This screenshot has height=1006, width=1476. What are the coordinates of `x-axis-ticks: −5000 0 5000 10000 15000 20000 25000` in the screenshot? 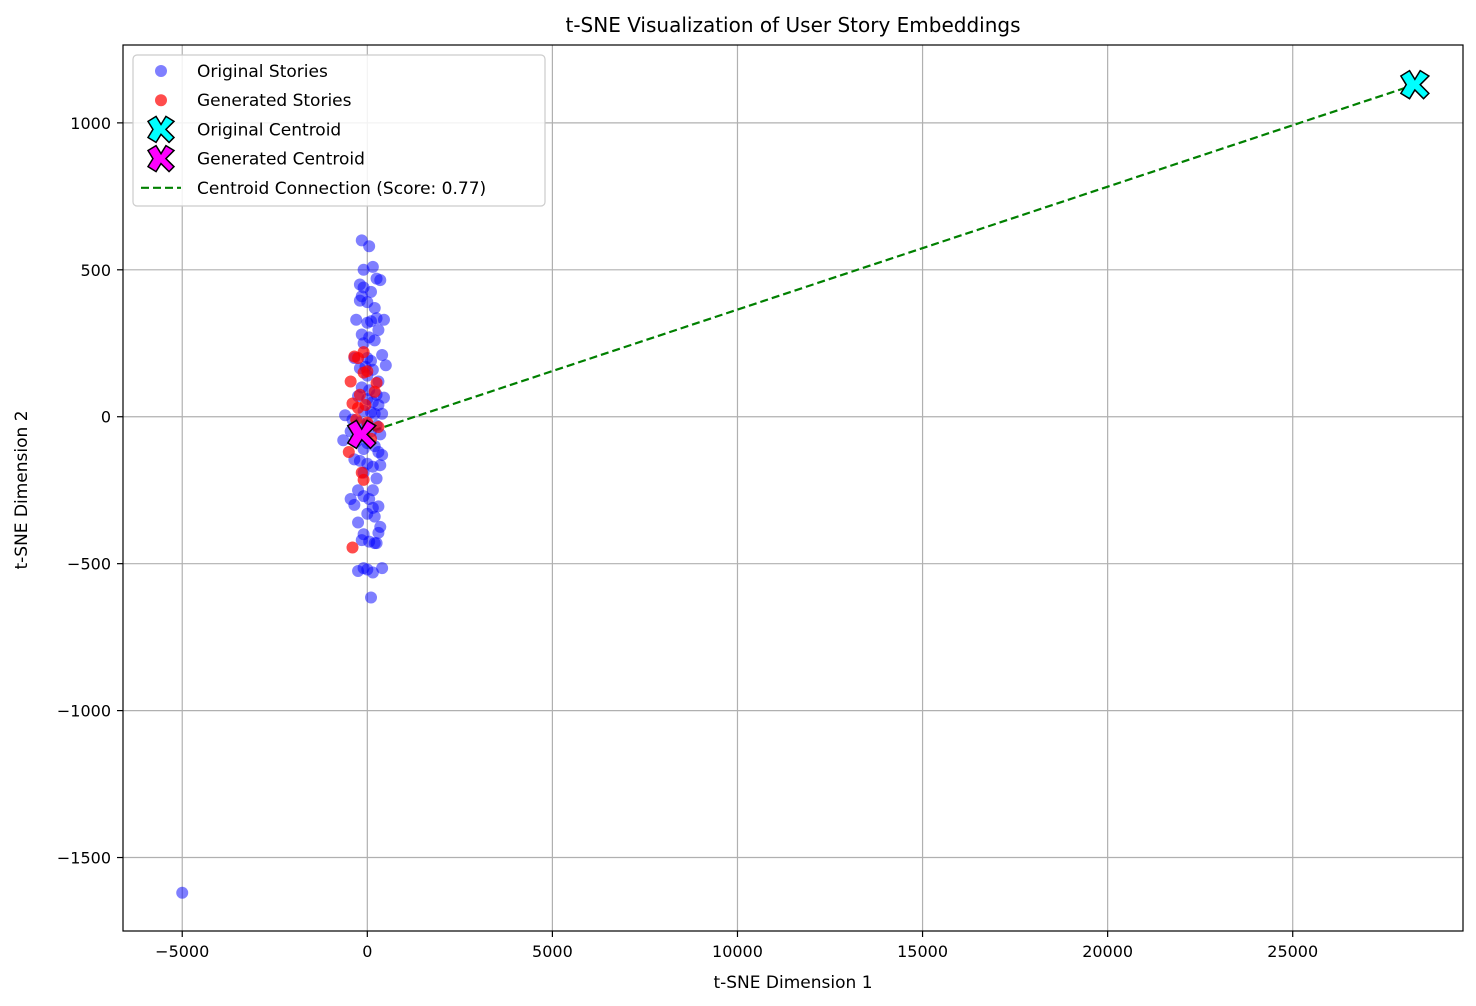 It's located at (736, 946).